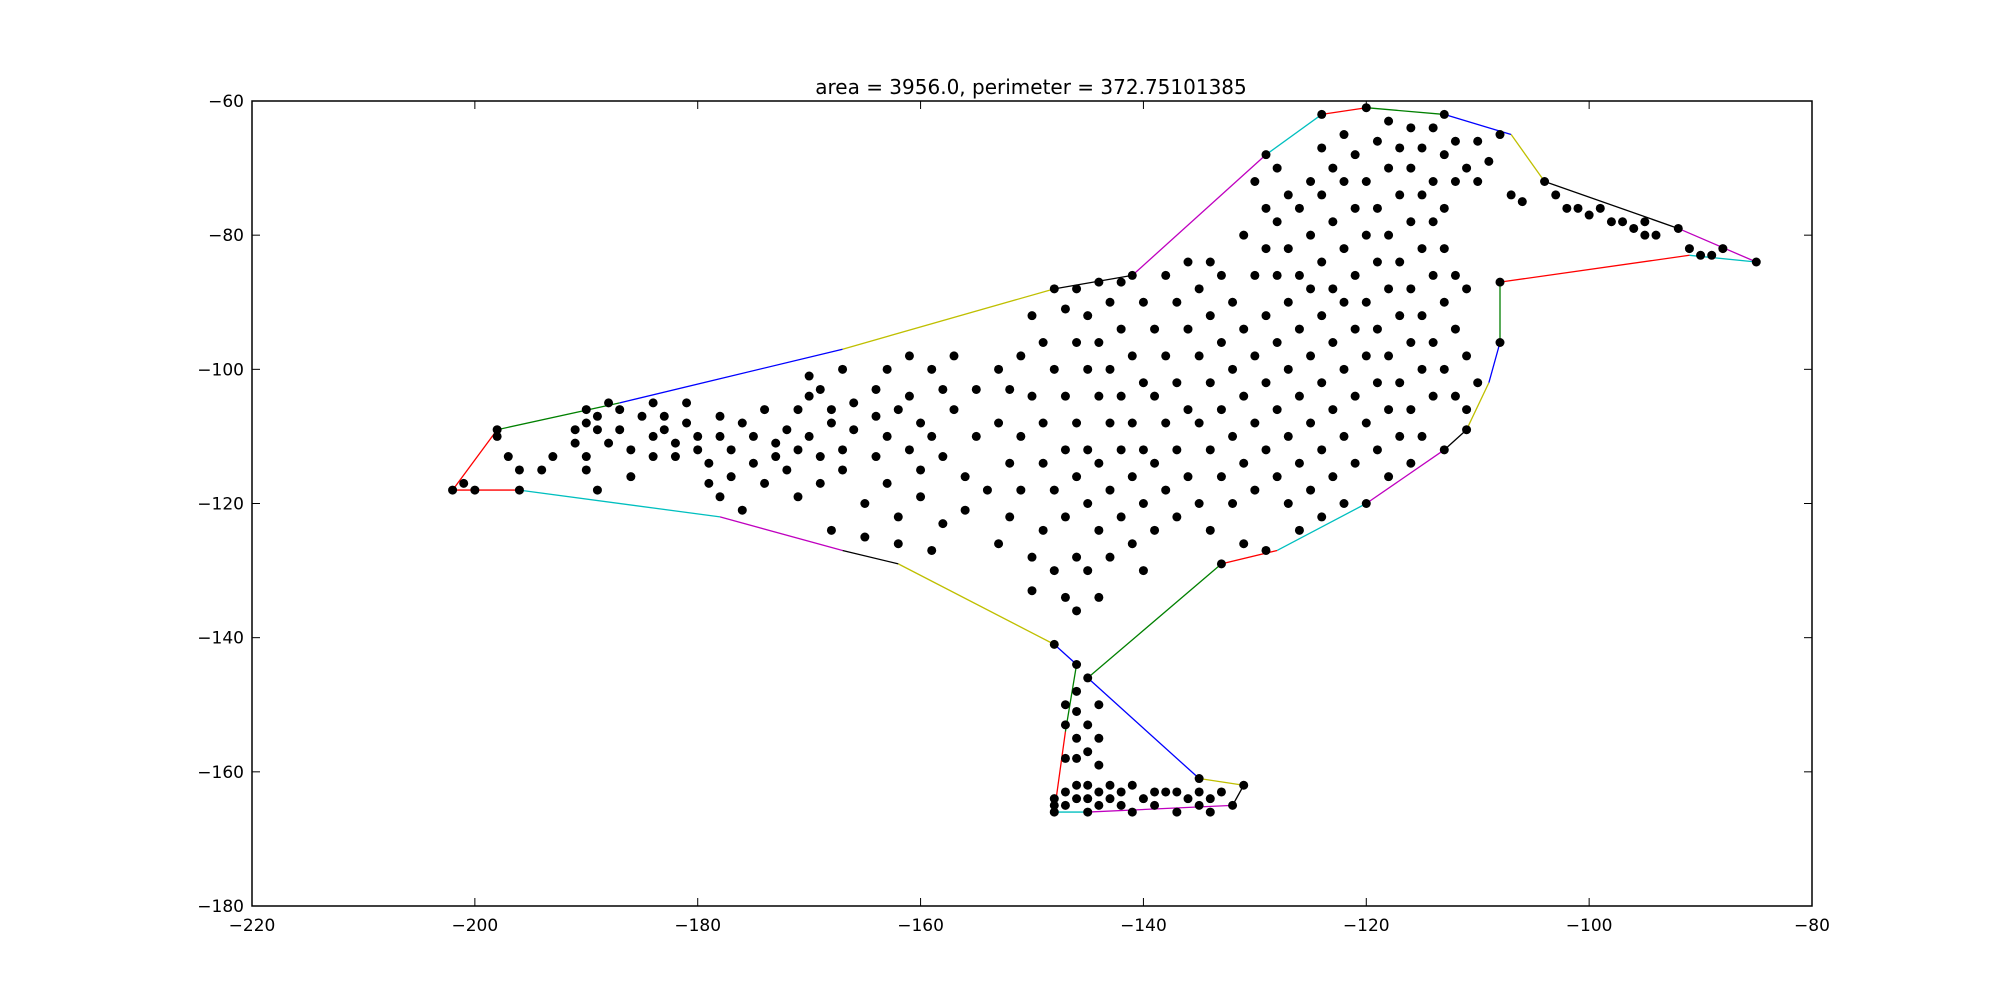 This screenshot has height=1000, width=2000. Describe the element at coordinates (1589, 926) in the screenshot. I see `x-tick-label: −100` at that location.